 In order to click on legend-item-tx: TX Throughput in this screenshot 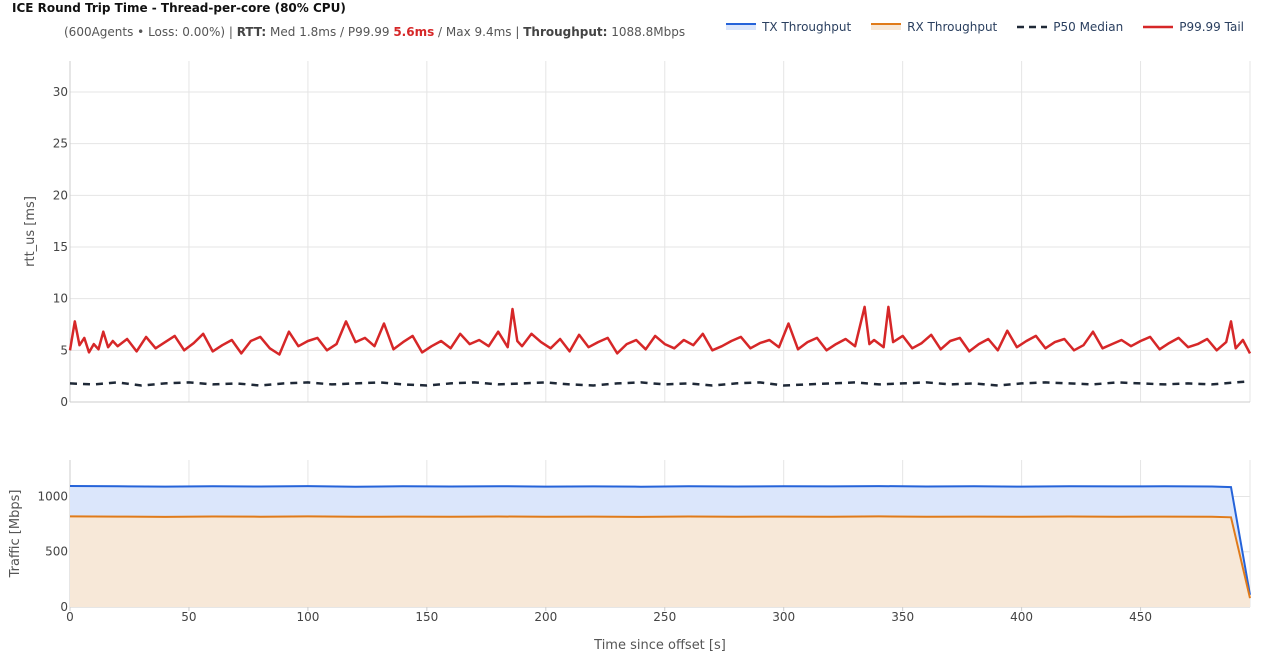, I will do `click(788, 27)`.